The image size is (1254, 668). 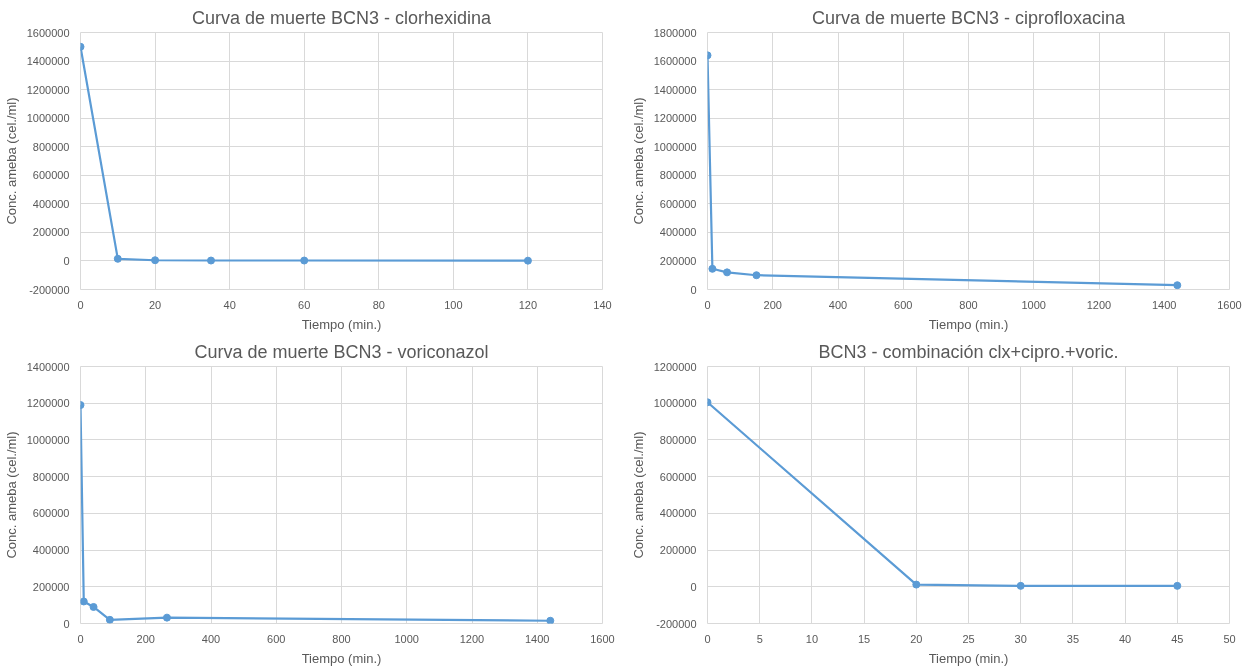 I want to click on x-tick-label: 140, so click(x=602, y=304).